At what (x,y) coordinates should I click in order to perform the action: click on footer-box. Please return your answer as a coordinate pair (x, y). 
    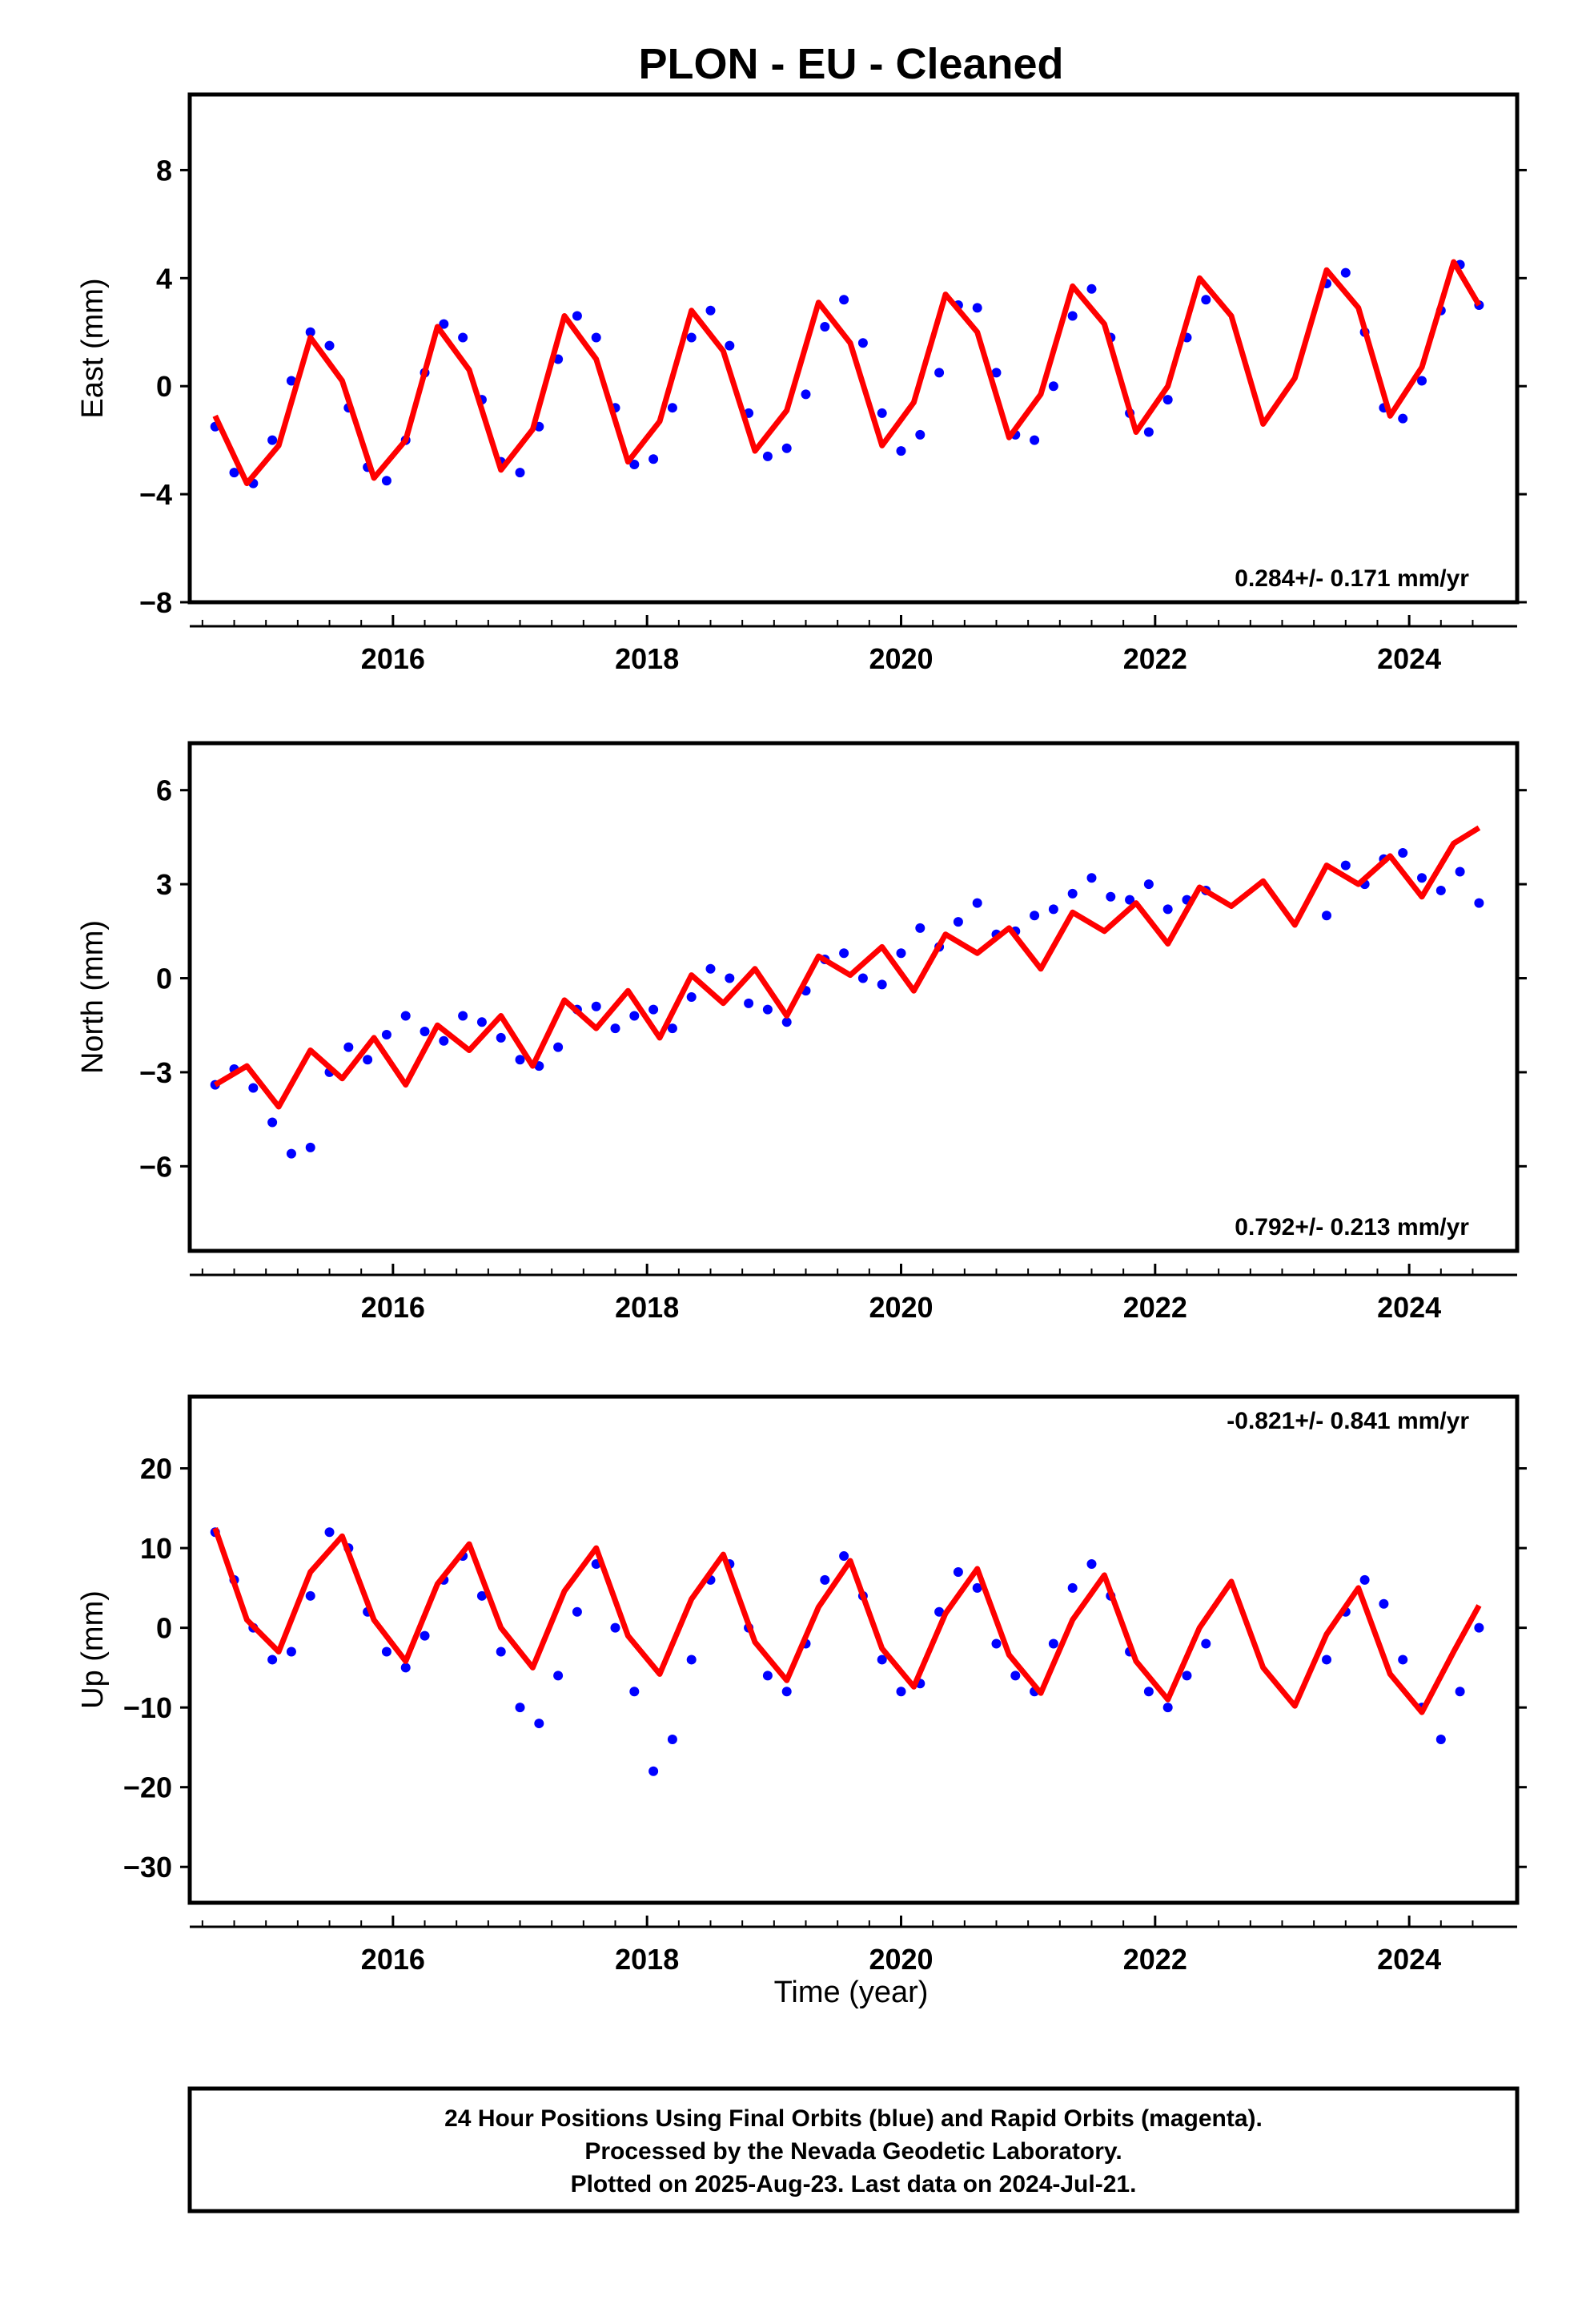
    Looking at the image, I should click on (853, 2150).